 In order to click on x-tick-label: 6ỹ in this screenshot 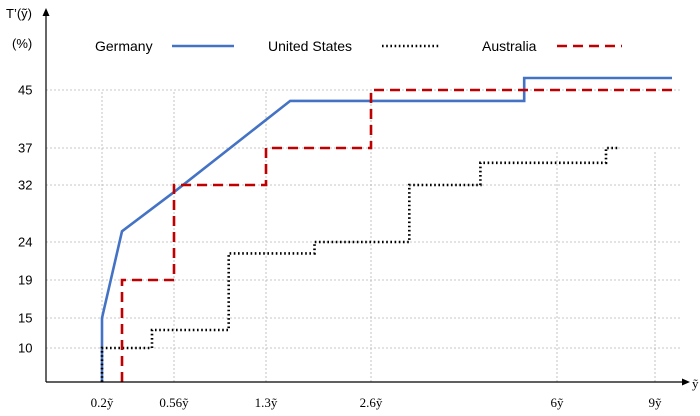, I will do `click(558, 402)`.